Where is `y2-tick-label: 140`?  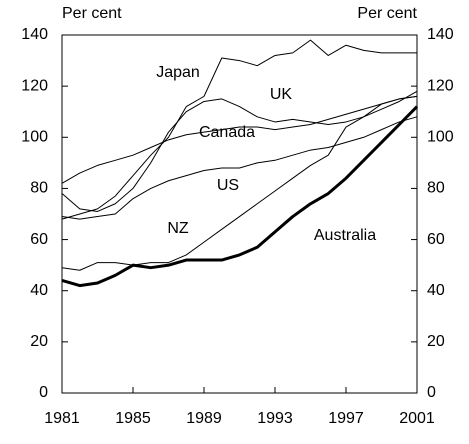
y2-tick-label: 140 is located at coordinates (440, 34).